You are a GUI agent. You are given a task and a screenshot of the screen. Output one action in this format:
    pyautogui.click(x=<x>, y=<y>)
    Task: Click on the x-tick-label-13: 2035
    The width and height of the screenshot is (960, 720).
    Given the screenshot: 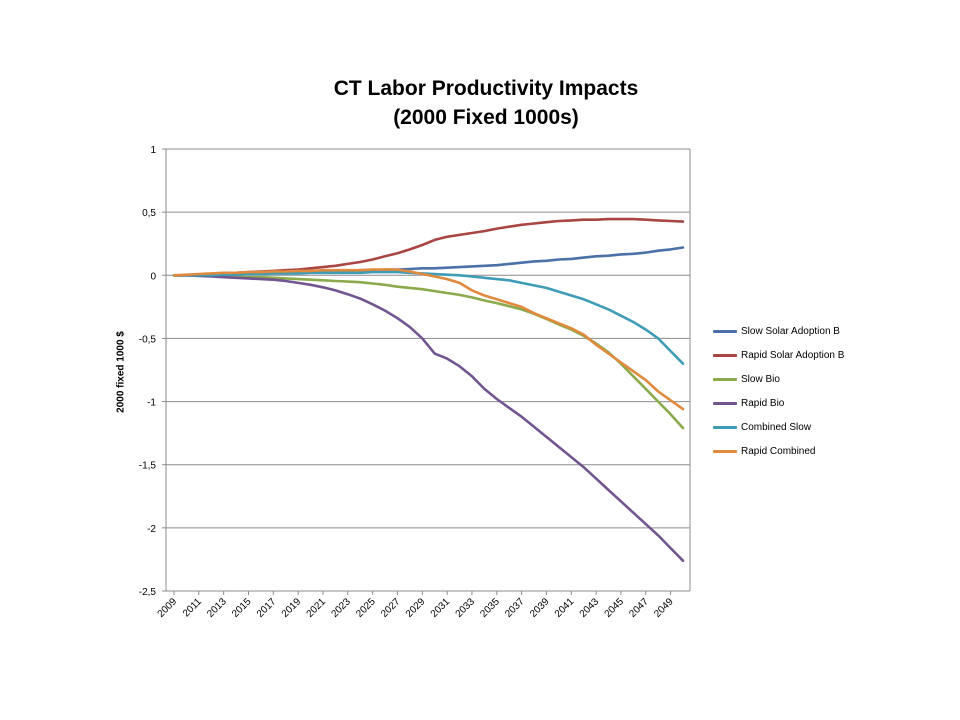 What is the action you would take?
    pyautogui.click(x=490, y=608)
    